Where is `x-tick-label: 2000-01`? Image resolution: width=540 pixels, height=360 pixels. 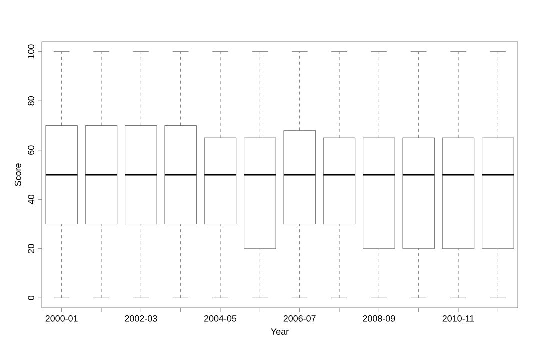 x-tick-label: 2000-01 is located at coordinates (62, 319).